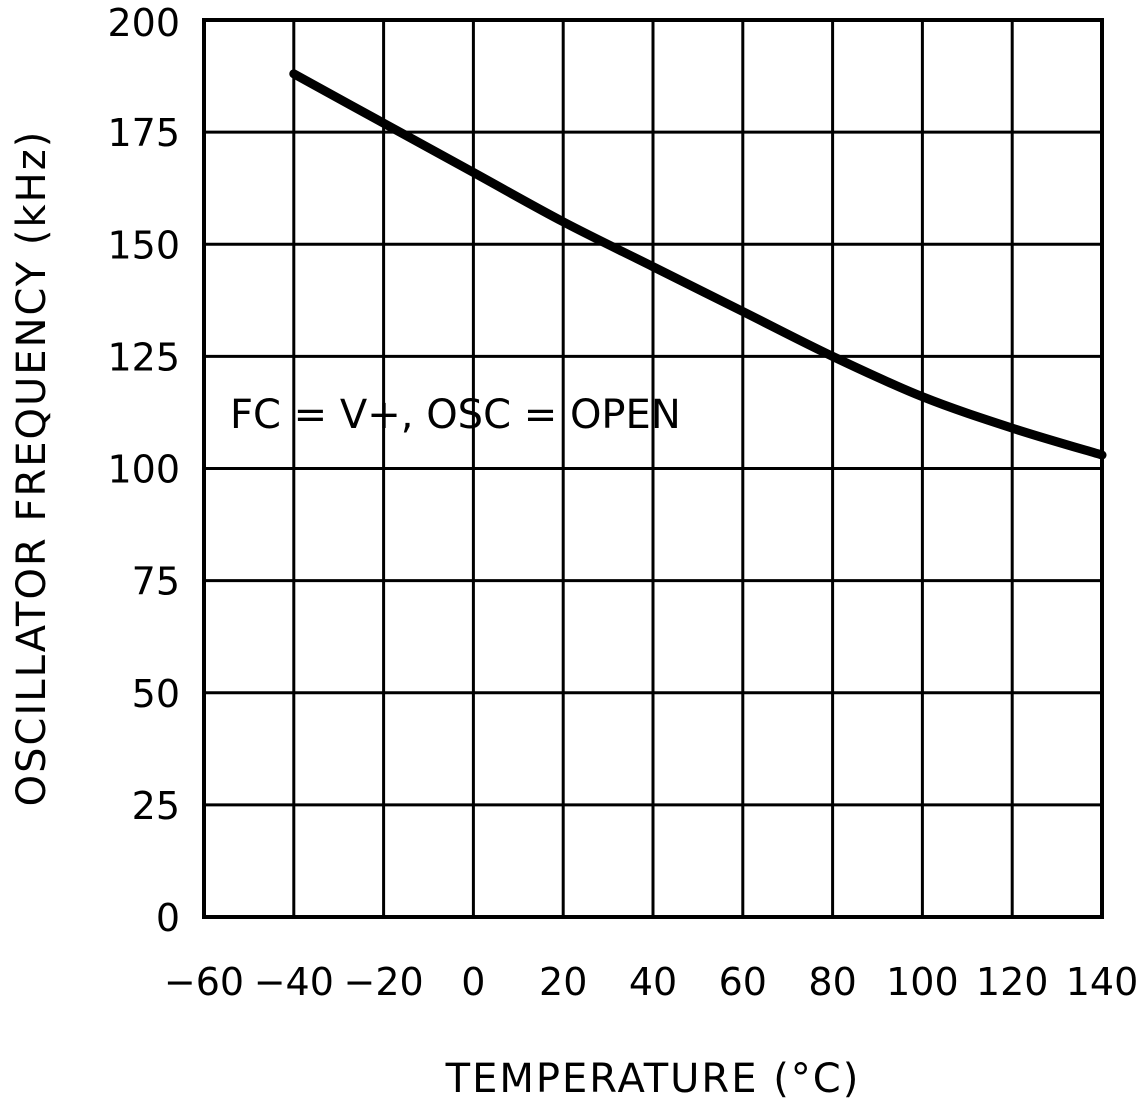 The image size is (1137, 1102). What do you see at coordinates (653, 1079) in the screenshot?
I see `x-axis-title: TEMPERATURE (°C)` at bounding box center [653, 1079].